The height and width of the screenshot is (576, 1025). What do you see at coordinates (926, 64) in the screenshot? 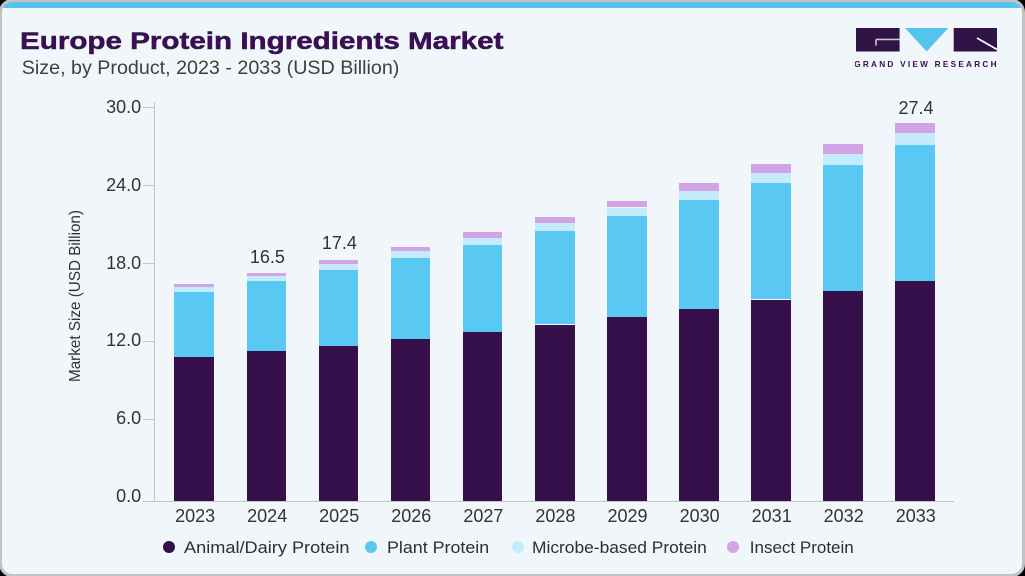
I see `svg-text: GRAND VIEW RESEARCH` at bounding box center [926, 64].